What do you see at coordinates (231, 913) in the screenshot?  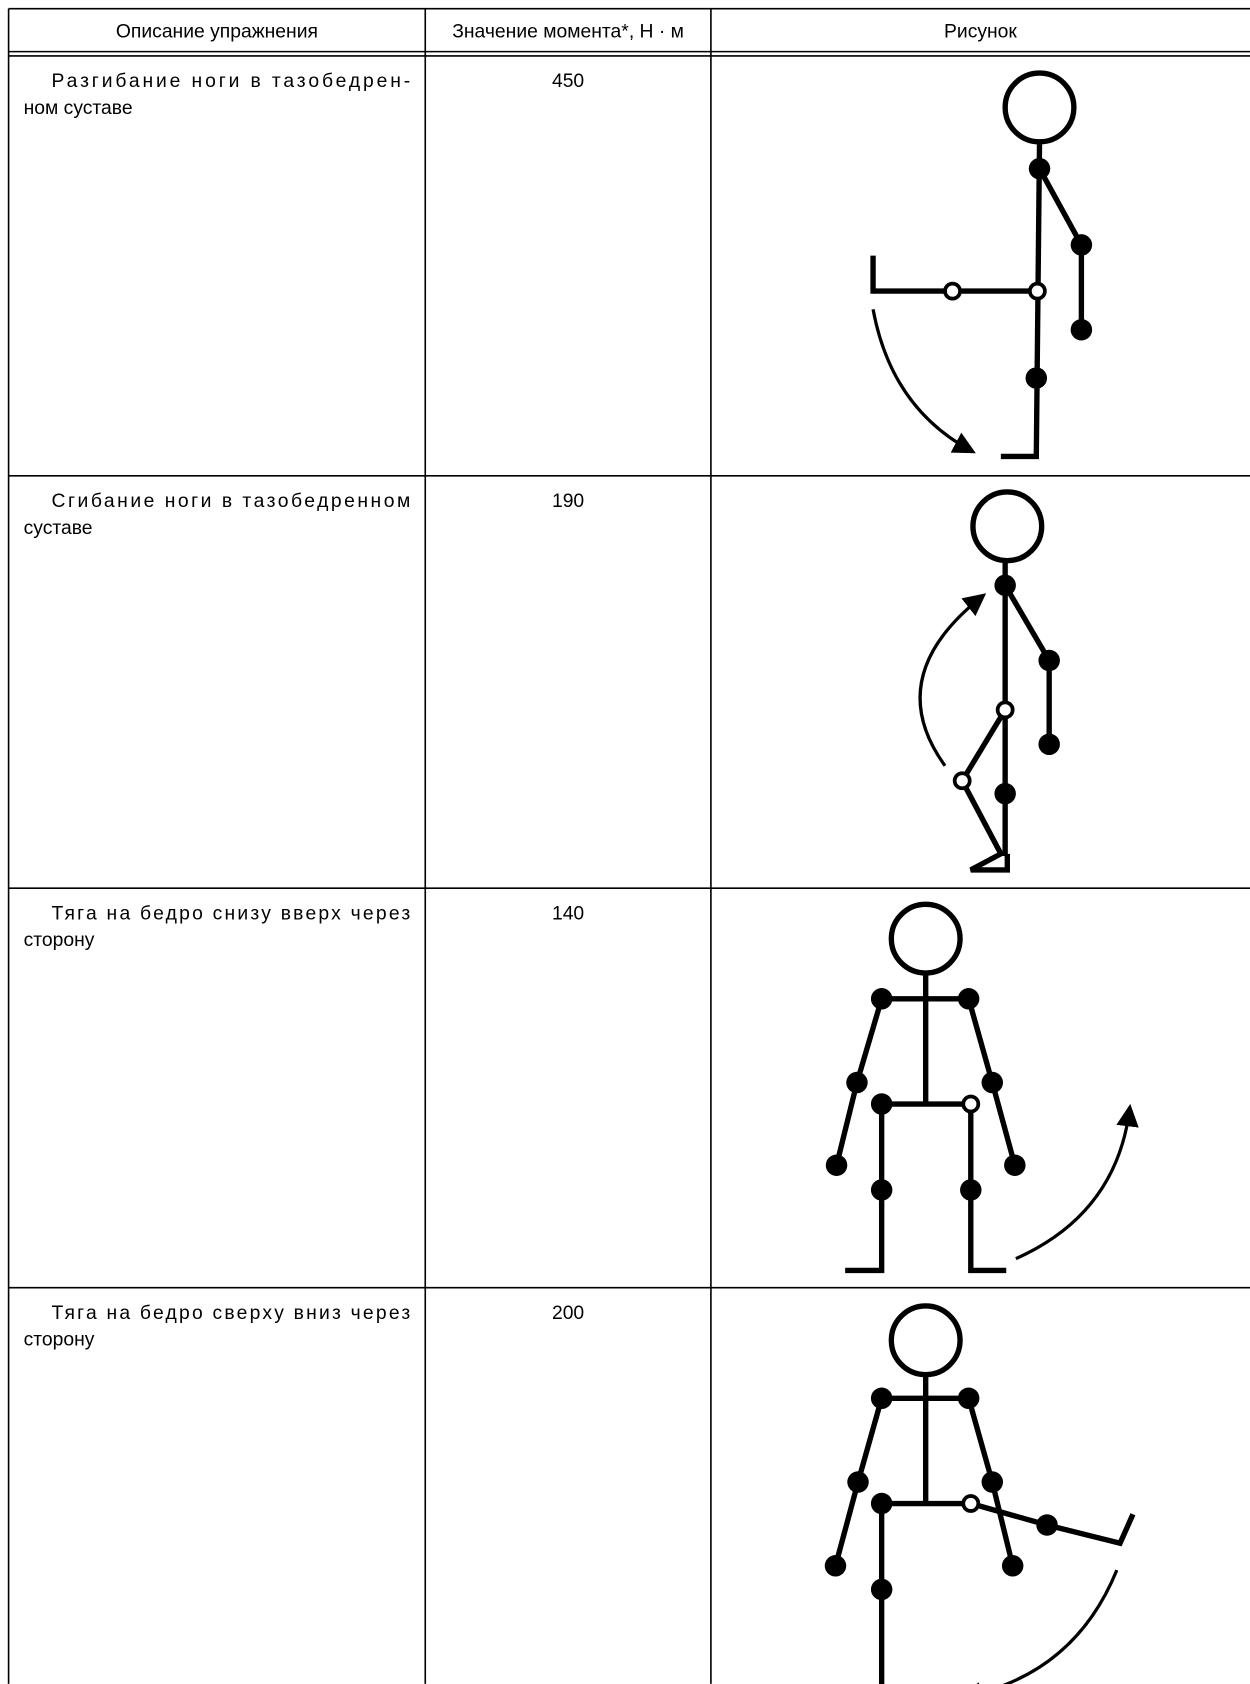 I see `description-line: Тяга на бедро снизу вверх через` at bounding box center [231, 913].